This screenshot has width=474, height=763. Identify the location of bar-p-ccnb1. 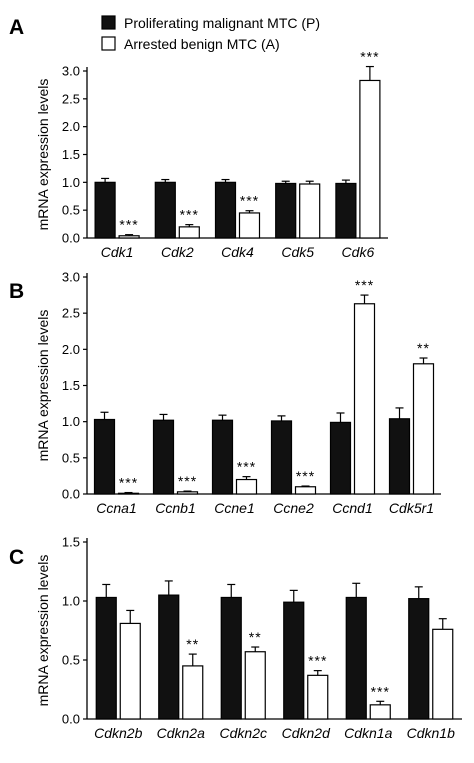
(163, 457).